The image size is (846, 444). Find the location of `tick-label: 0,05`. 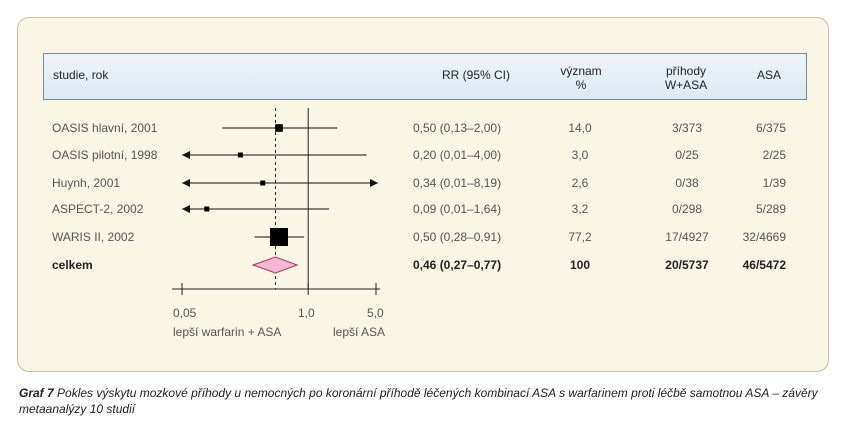

tick-label: 0,05 is located at coordinates (185, 313).